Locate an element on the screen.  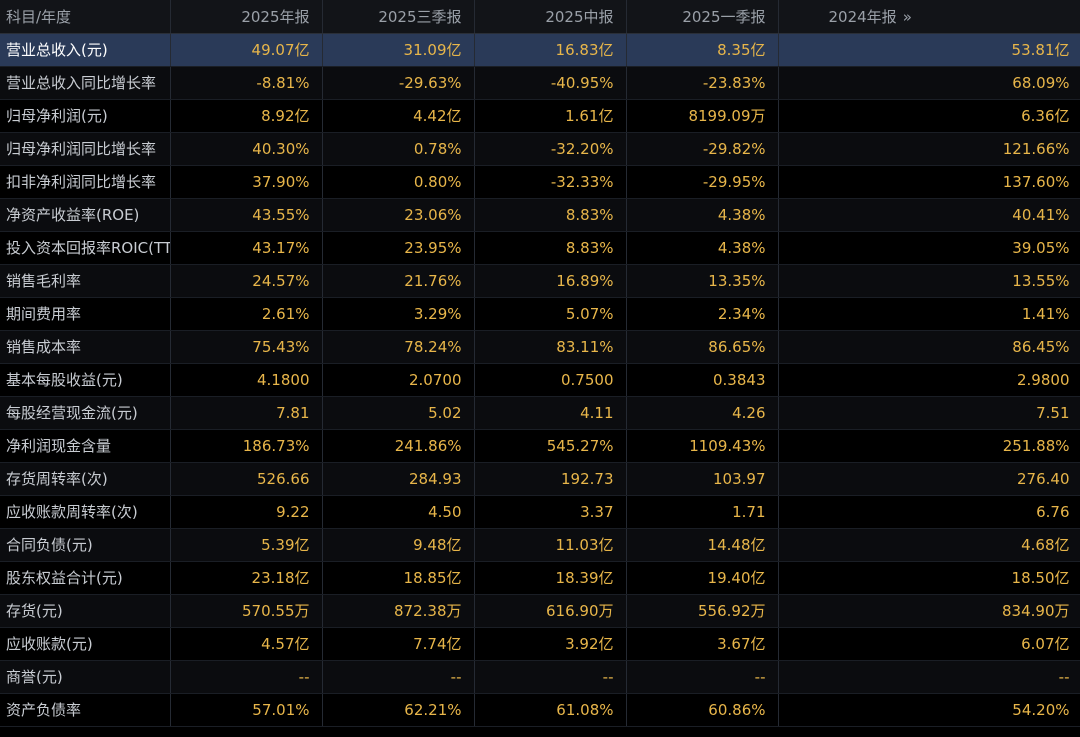
row-label: 归母净利润(元) is located at coordinates (85, 116).